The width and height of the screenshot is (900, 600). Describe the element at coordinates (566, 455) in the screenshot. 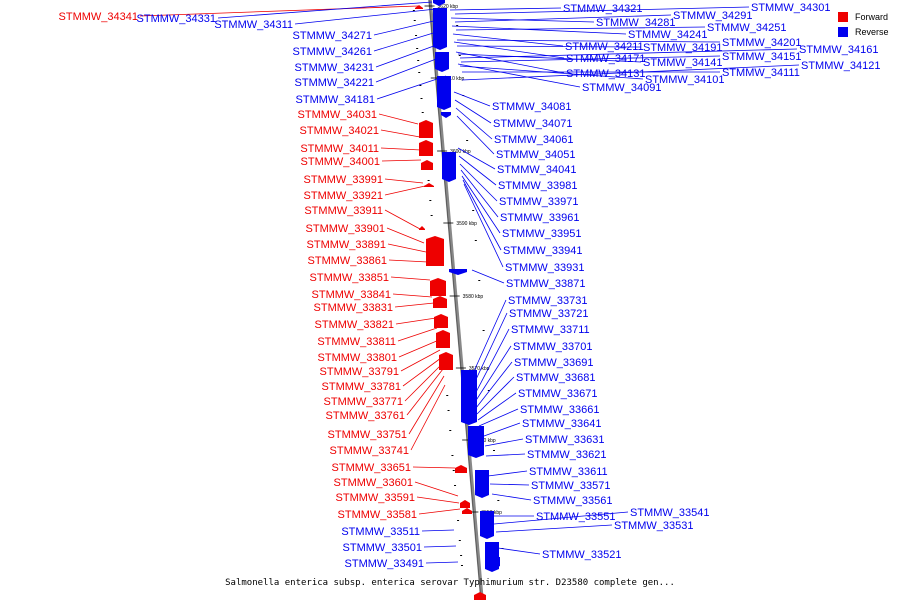

I see `gene-label-stmmw-33621: STMMW_33621` at that location.